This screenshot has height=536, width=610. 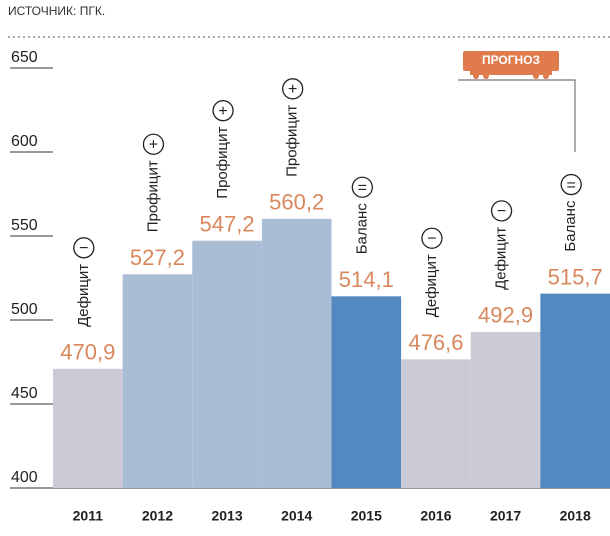 What do you see at coordinates (24, 393) in the screenshot?
I see `y-tick-label: 450` at bounding box center [24, 393].